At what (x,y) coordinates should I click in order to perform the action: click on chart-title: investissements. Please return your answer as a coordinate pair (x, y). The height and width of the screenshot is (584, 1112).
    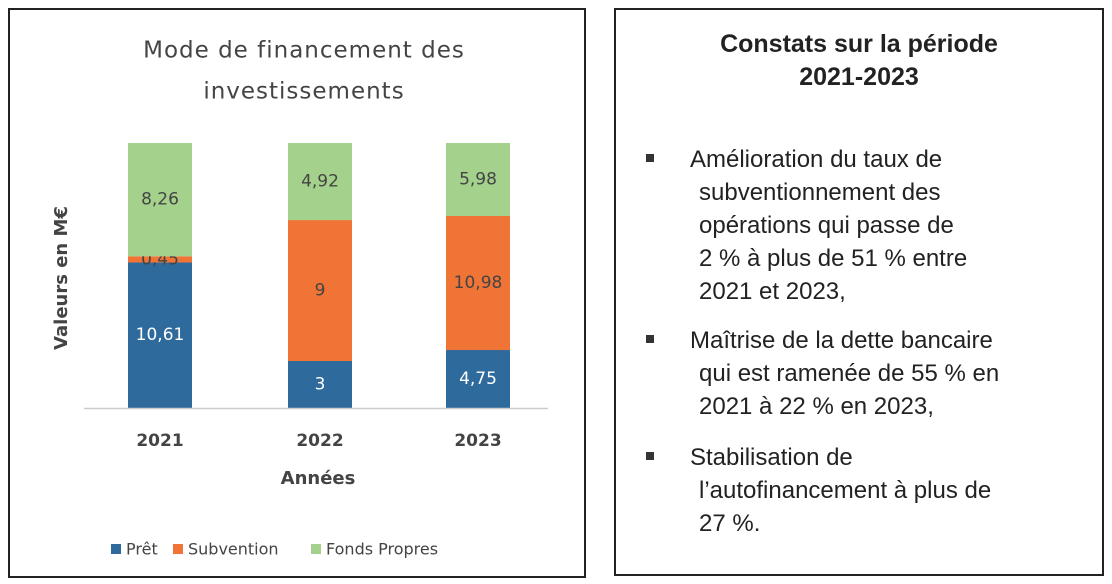
    Looking at the image, I should click on (303, 92).